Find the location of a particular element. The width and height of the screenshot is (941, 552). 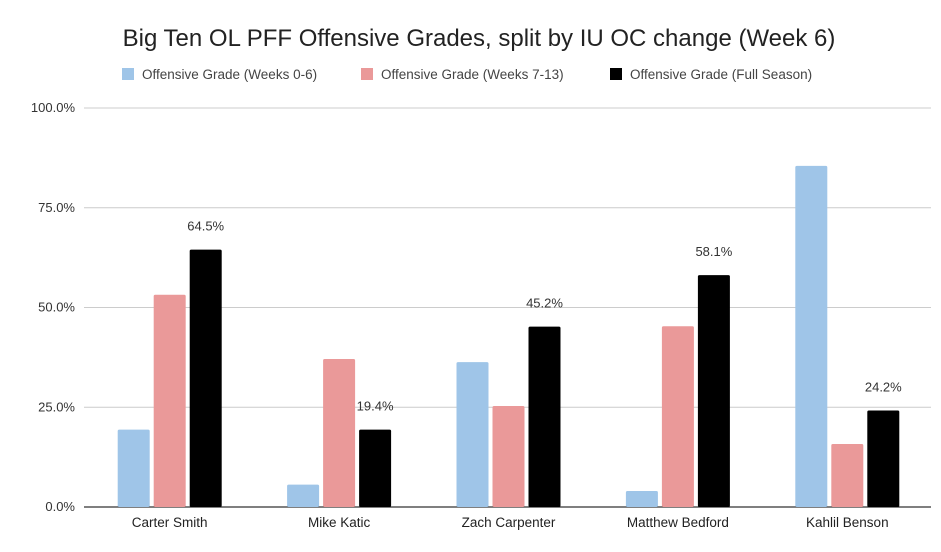

bar-series1-carter-smith is located at coordinates (133, 468).